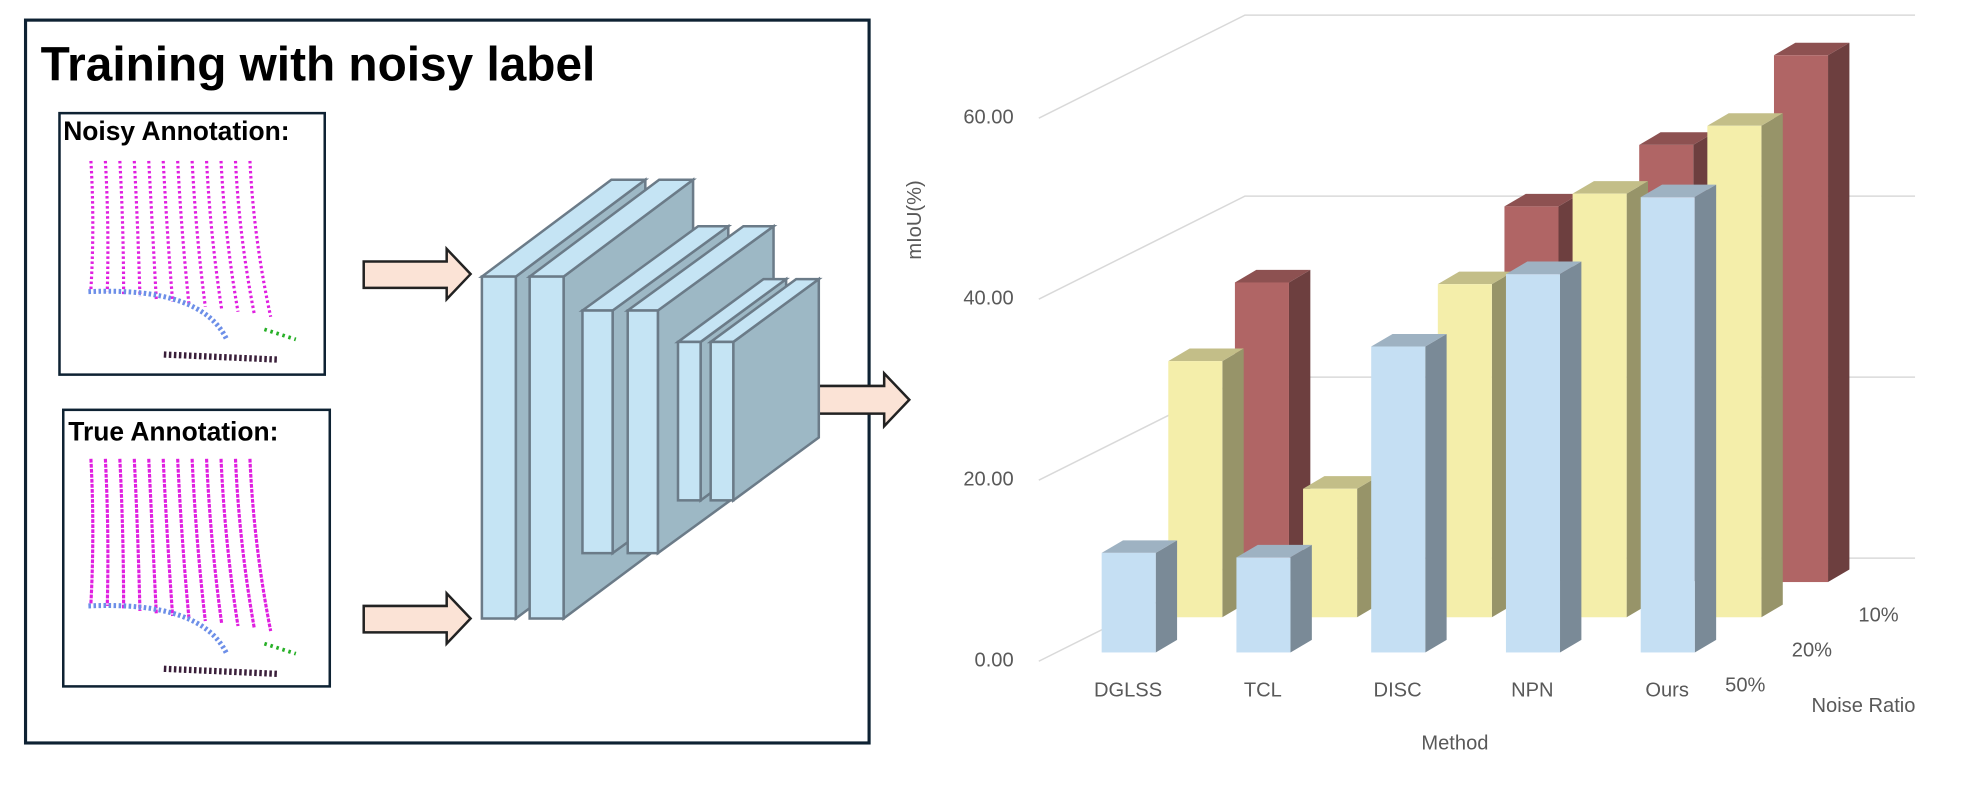 Image resolution: width=1972 pixels, height=792 pixels. I want to click on legend-label: 50%, so click(1745, 686).